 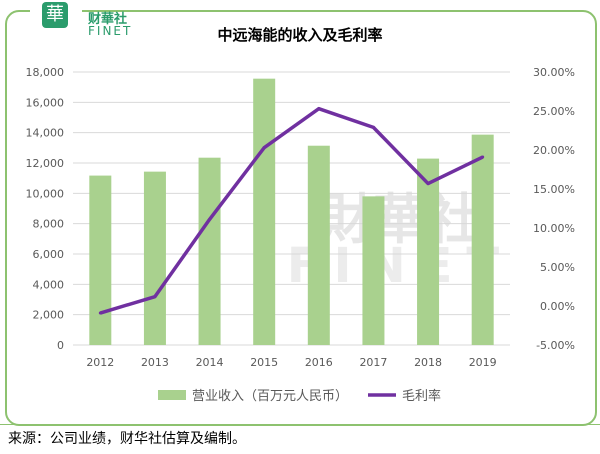 What do you see at coordinates (318, 245) in the screenshot?
I see `bar-2016` at bounding box center [318, 245].